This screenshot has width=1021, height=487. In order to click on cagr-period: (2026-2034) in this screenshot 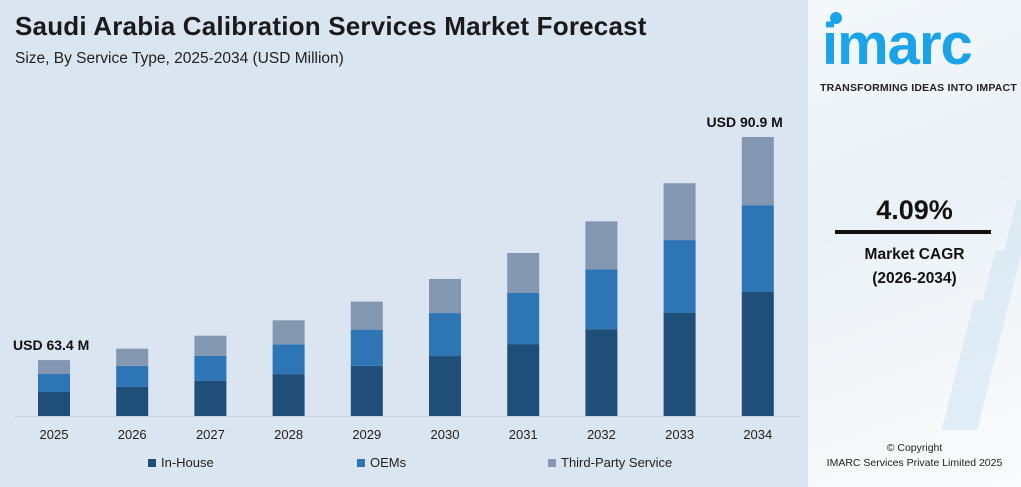, I will do `click(914, 278)`.